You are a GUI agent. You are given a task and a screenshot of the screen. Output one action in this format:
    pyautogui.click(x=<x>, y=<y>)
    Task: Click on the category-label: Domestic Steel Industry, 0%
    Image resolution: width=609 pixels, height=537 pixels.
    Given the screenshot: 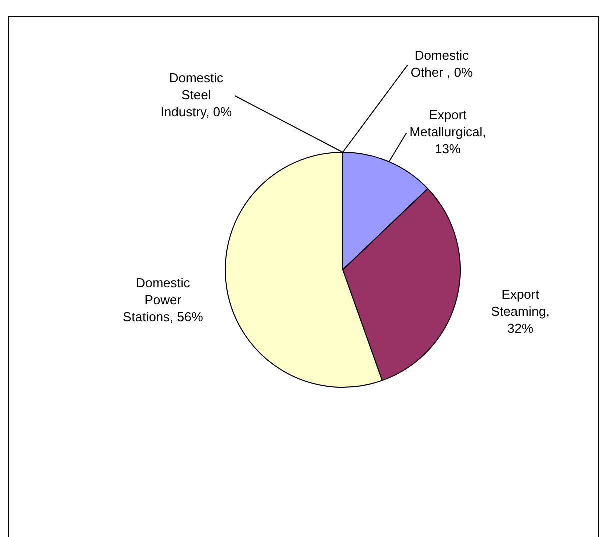 What is the action you would take?
    pyautogui.click(x=196, y=95)
    